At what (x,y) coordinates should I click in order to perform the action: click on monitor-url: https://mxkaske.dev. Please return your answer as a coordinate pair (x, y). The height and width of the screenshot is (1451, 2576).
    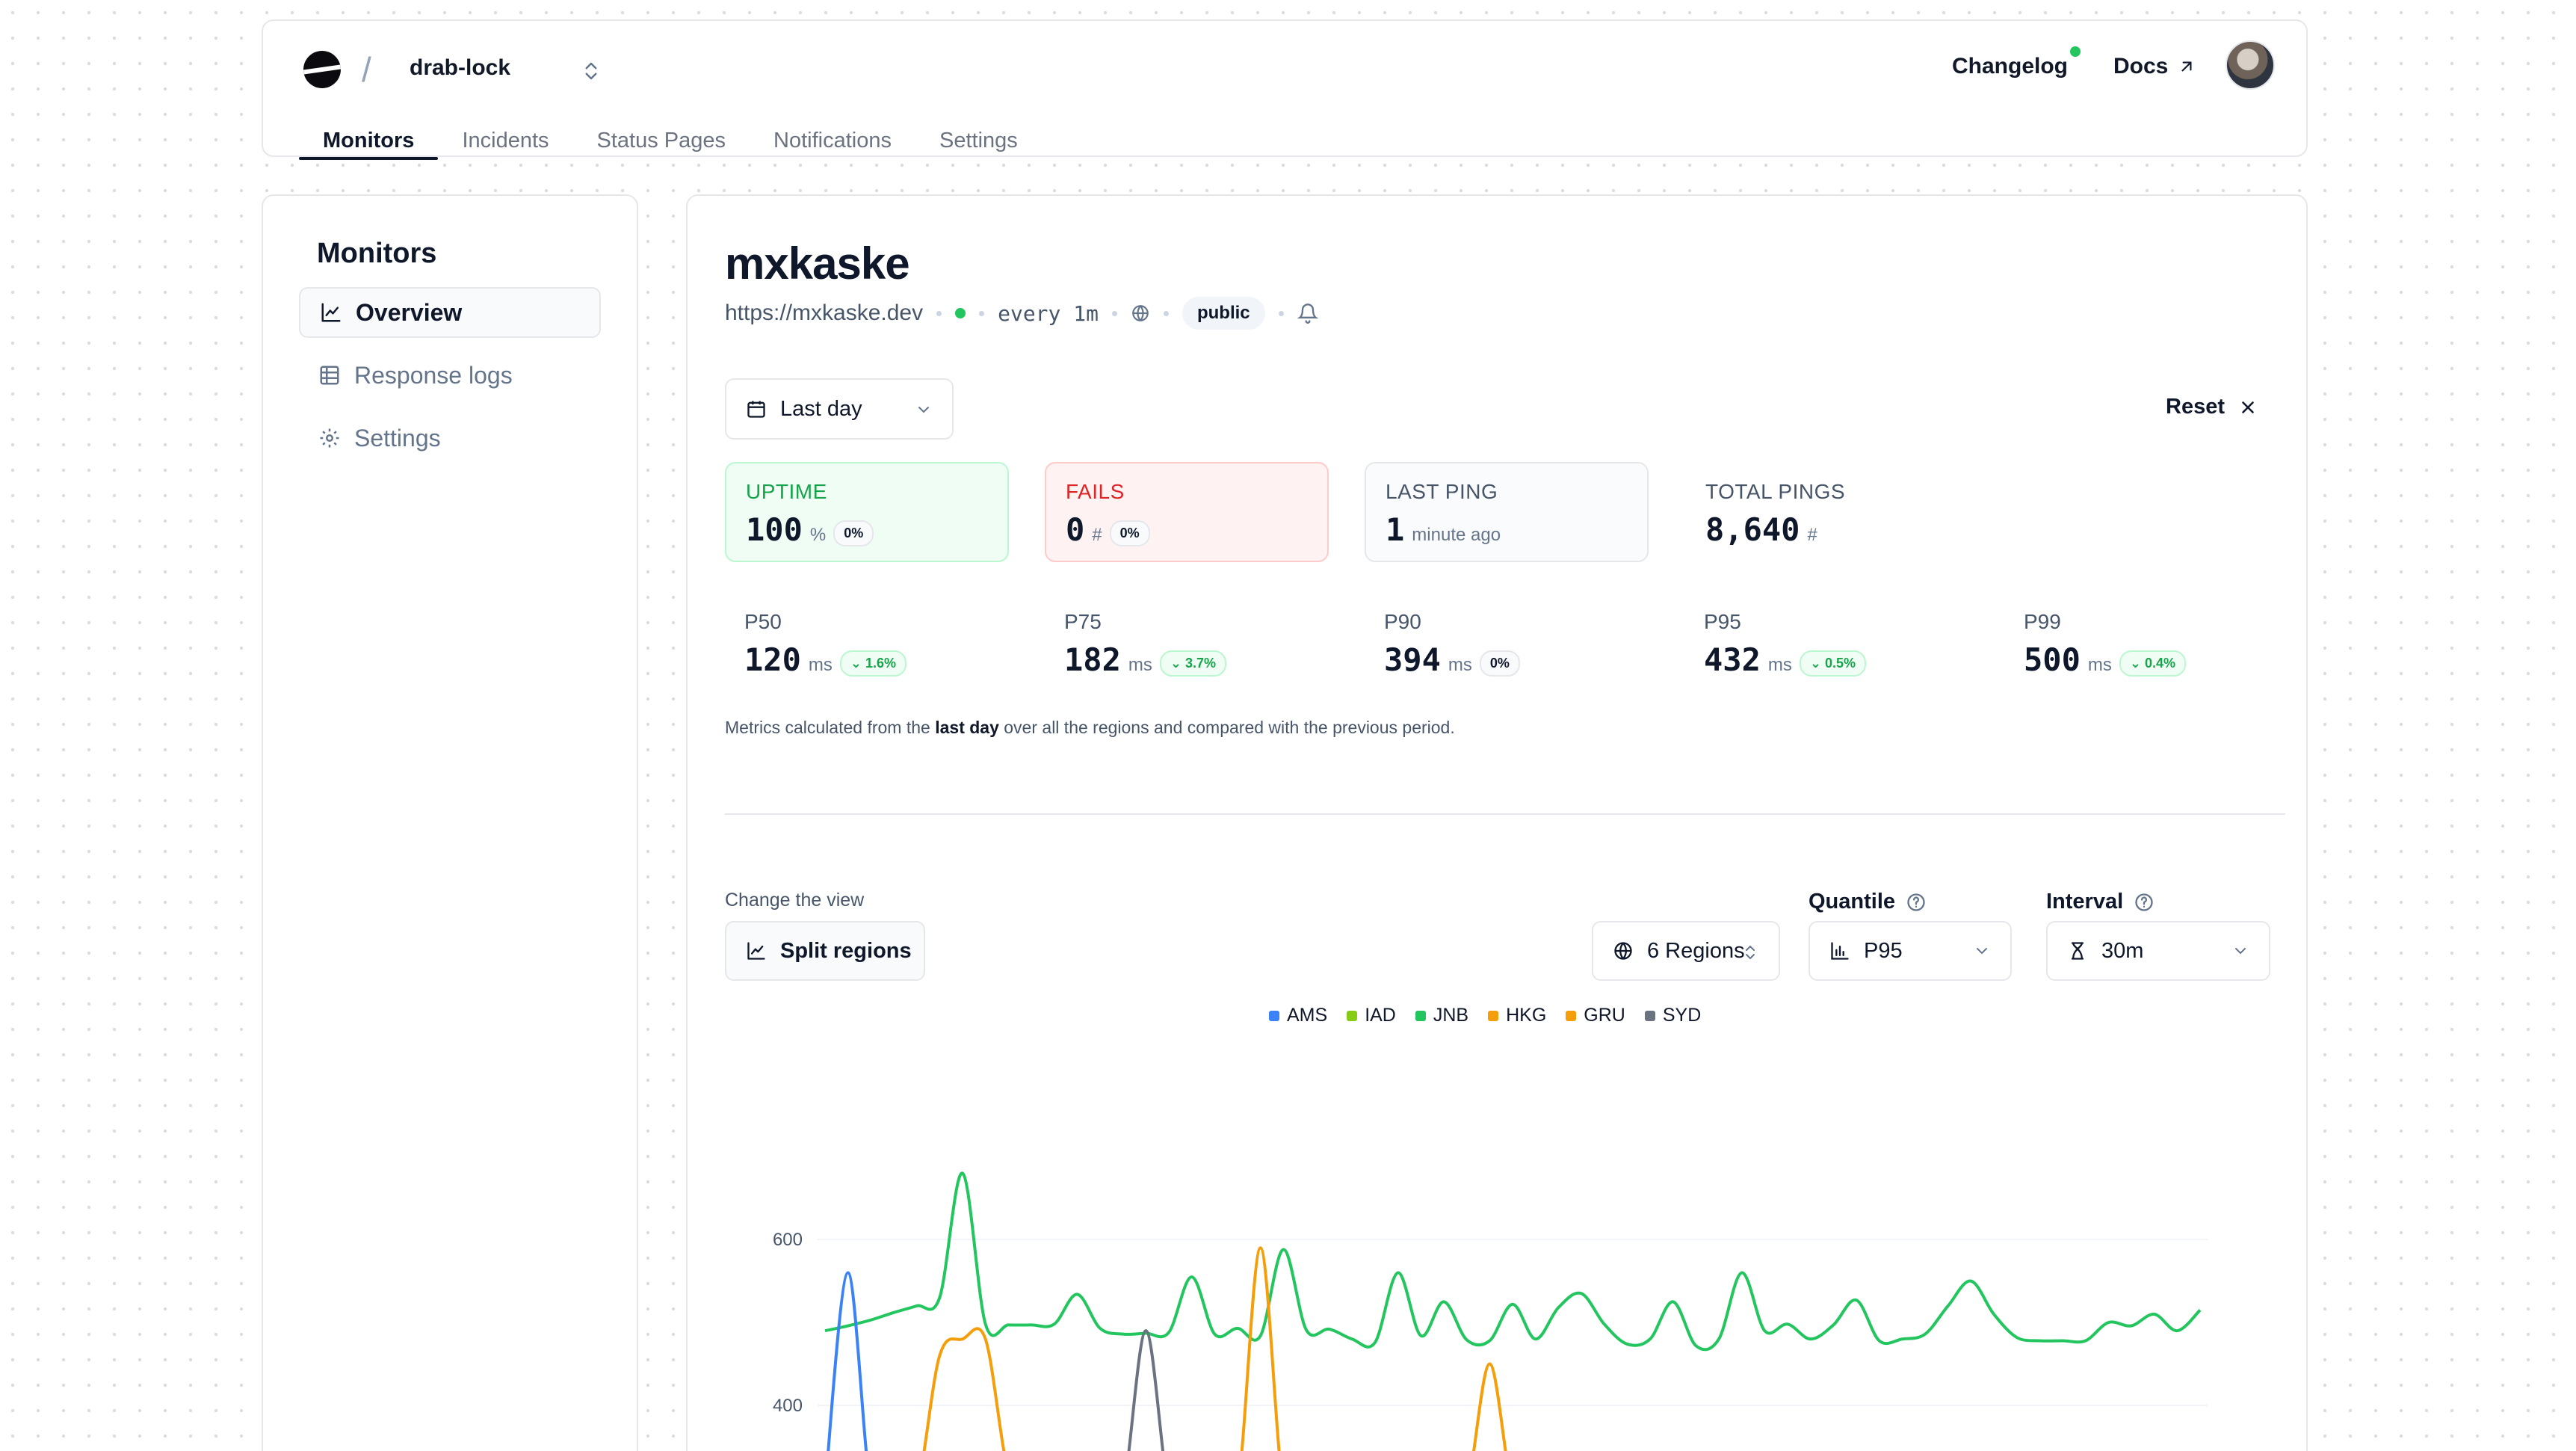
    Looking at the image, I should click on (825, 313).